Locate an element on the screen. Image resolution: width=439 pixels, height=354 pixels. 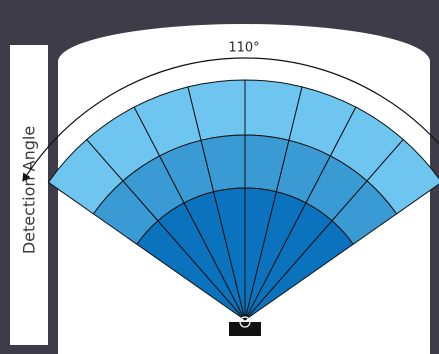
fan-segment is located at coordinates (299, 270).